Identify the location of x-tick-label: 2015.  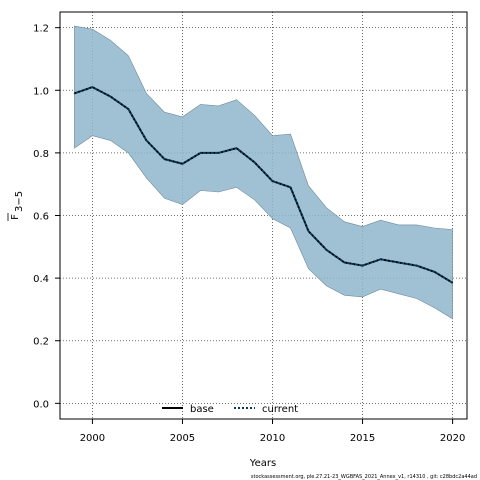
(362, 438).